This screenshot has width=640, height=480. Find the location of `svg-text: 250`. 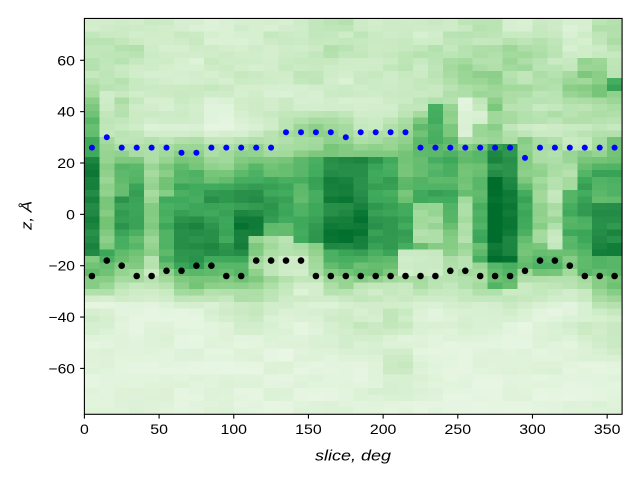

svg-text: 250 is located at coordinates (458, 429).